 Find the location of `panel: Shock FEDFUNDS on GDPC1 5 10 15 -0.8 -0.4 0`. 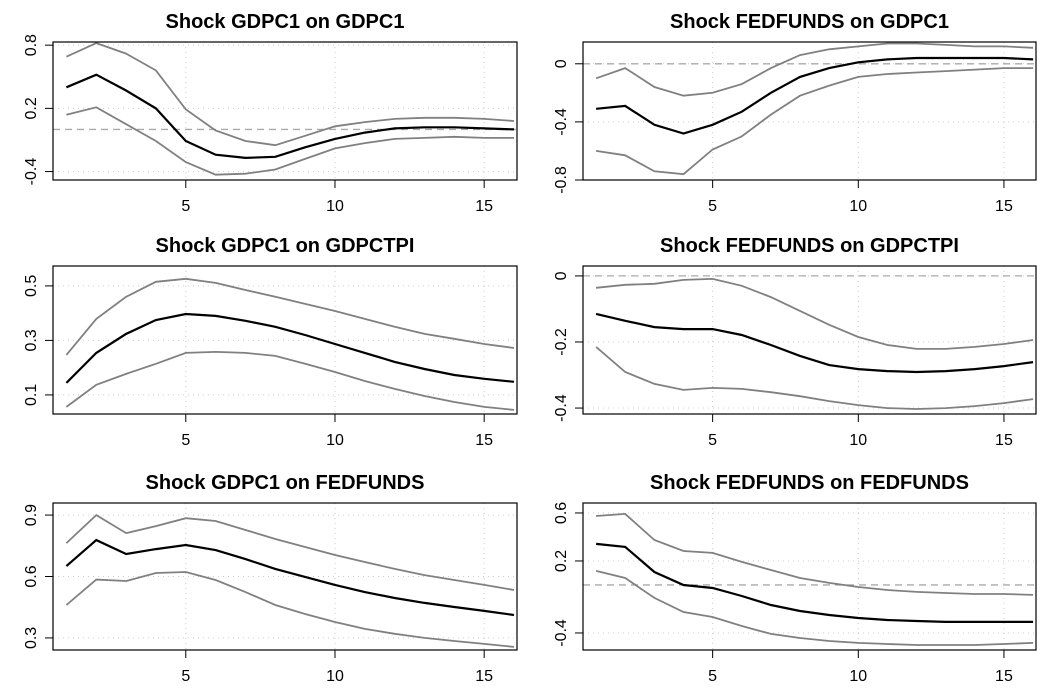

panel: Shock FEDFUNDS on GDPC1 5 10 15 -0.8 -0.4 0 is located at coordinates (795, 113).